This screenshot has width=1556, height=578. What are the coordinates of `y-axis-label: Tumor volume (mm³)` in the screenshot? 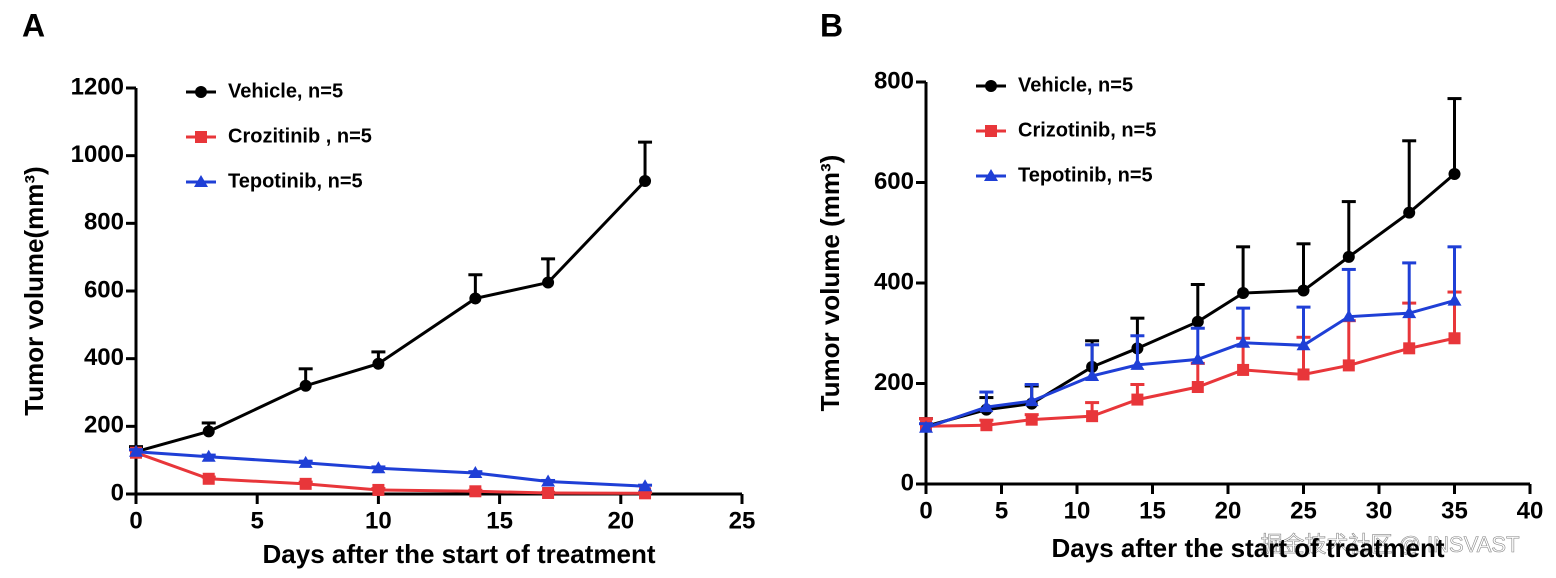 It's located at (830, 283).